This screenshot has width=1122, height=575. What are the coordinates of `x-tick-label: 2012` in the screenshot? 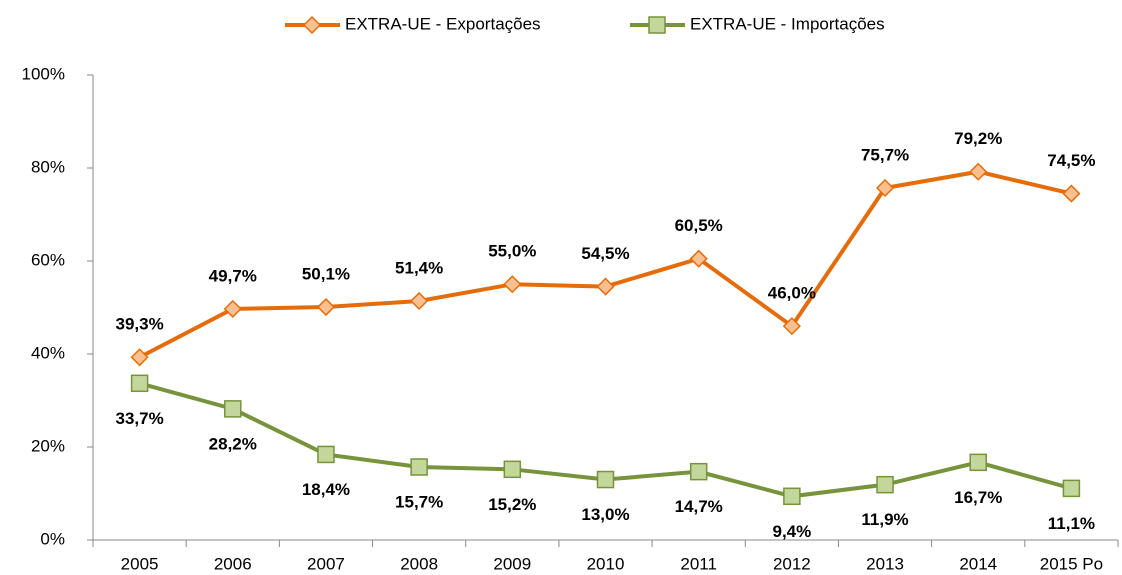 It's located at (792, 563).